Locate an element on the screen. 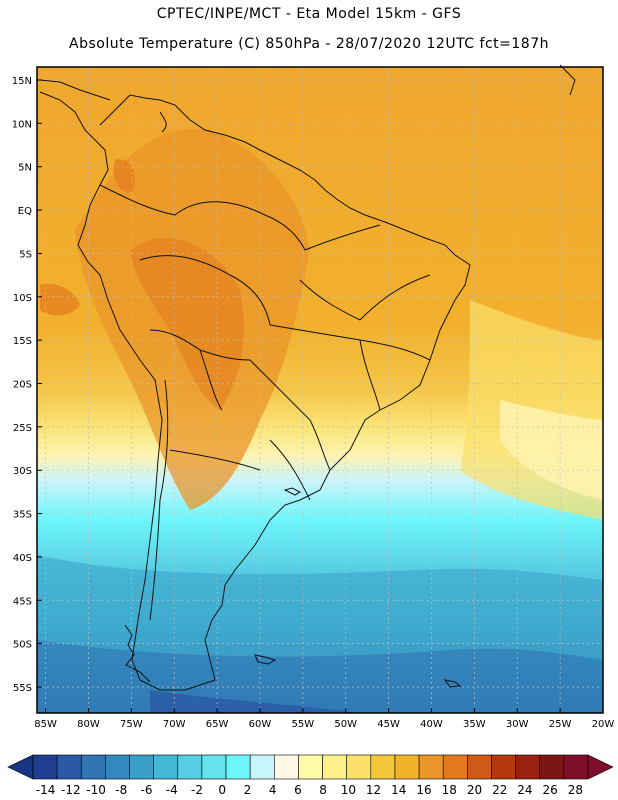 This screenshot has height=800, width=618. lat-label-5n: 5N is located at coordinates (25, 168).